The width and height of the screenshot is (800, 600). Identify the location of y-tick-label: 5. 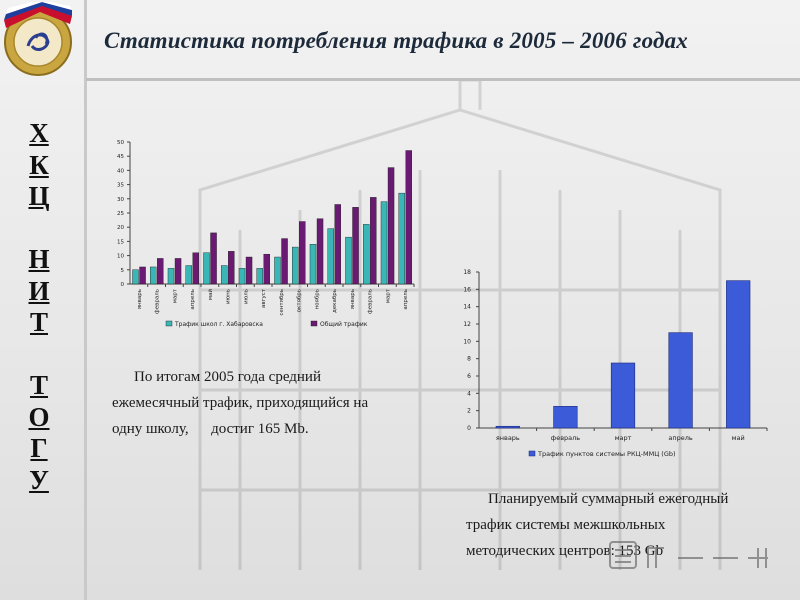
(123, 271).